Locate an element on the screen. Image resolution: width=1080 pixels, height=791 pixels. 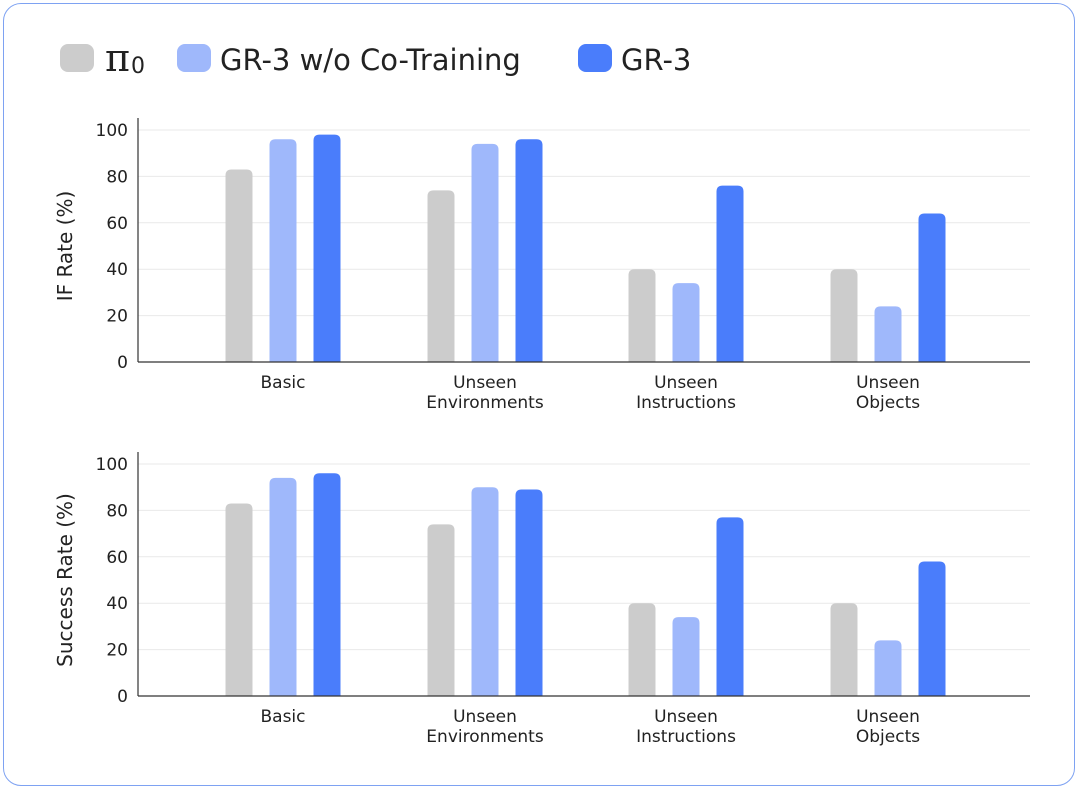
legend-label-symbol: π is located at coordinates (117, 58).